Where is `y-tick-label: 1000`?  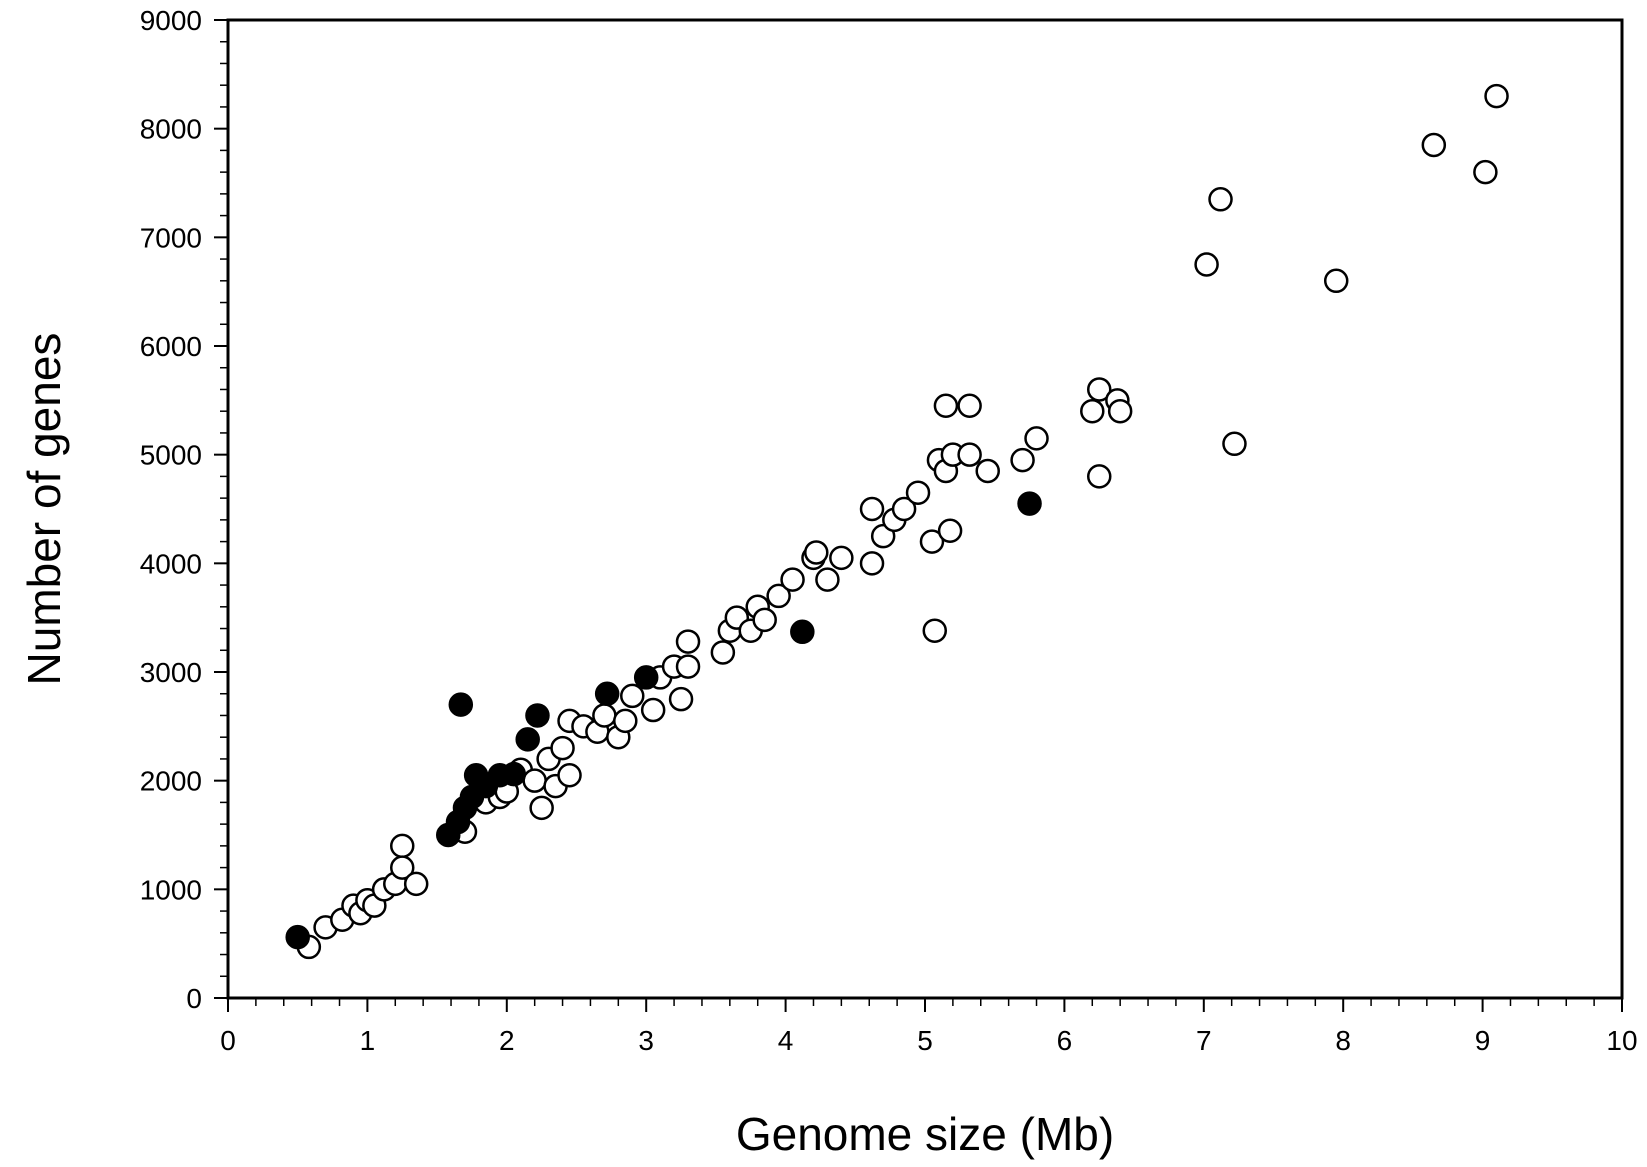 y-tick-label: 1000 is located at coordinates (171, 889).